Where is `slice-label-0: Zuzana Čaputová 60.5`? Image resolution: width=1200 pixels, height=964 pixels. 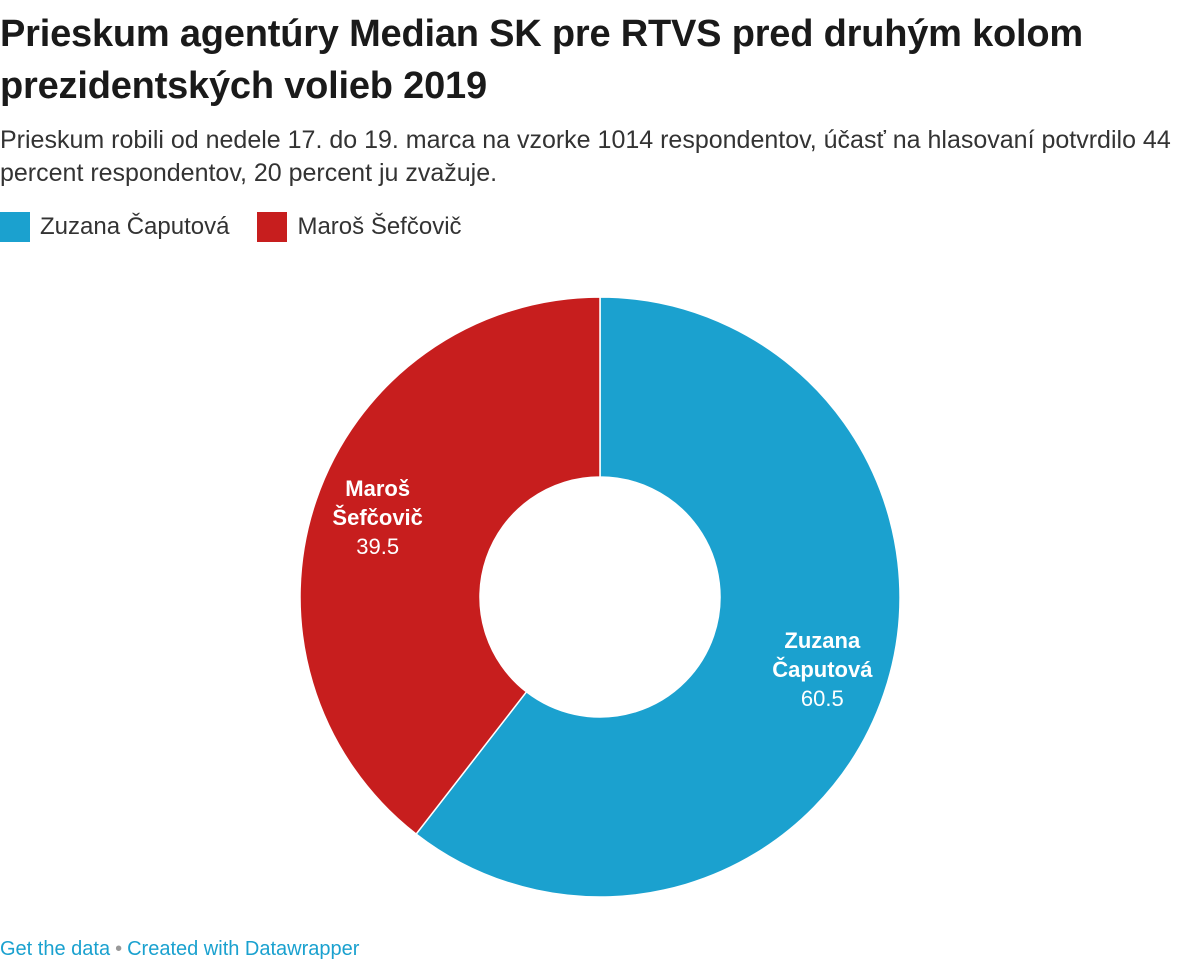 slice-label-0: Zuzana Čaputová 60.5 is located at coordinates (822, 669).